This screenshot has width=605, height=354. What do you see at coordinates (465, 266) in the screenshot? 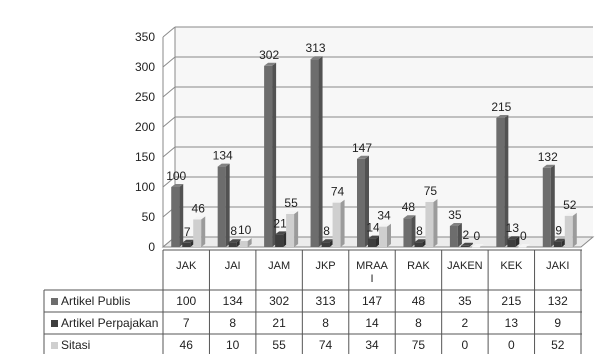
I see `category-label: JAKEN` at bounding box center [465, 266].